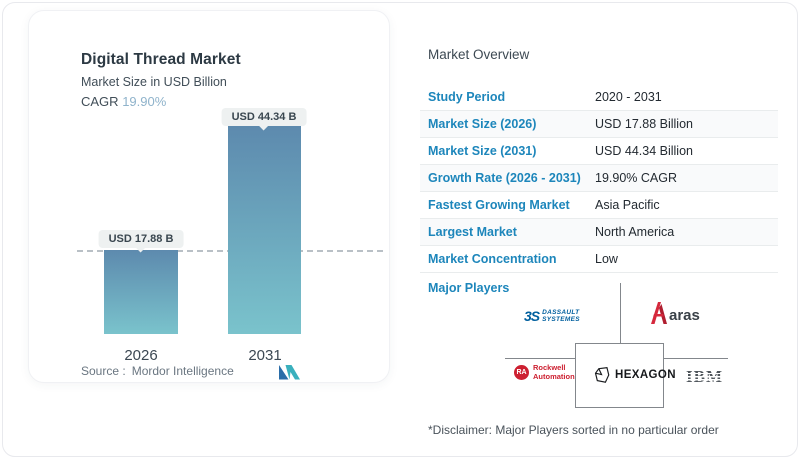 The image size is (800, 459). I want to click on table-row: Study Period 2020 - 2031, so click(599, 97).